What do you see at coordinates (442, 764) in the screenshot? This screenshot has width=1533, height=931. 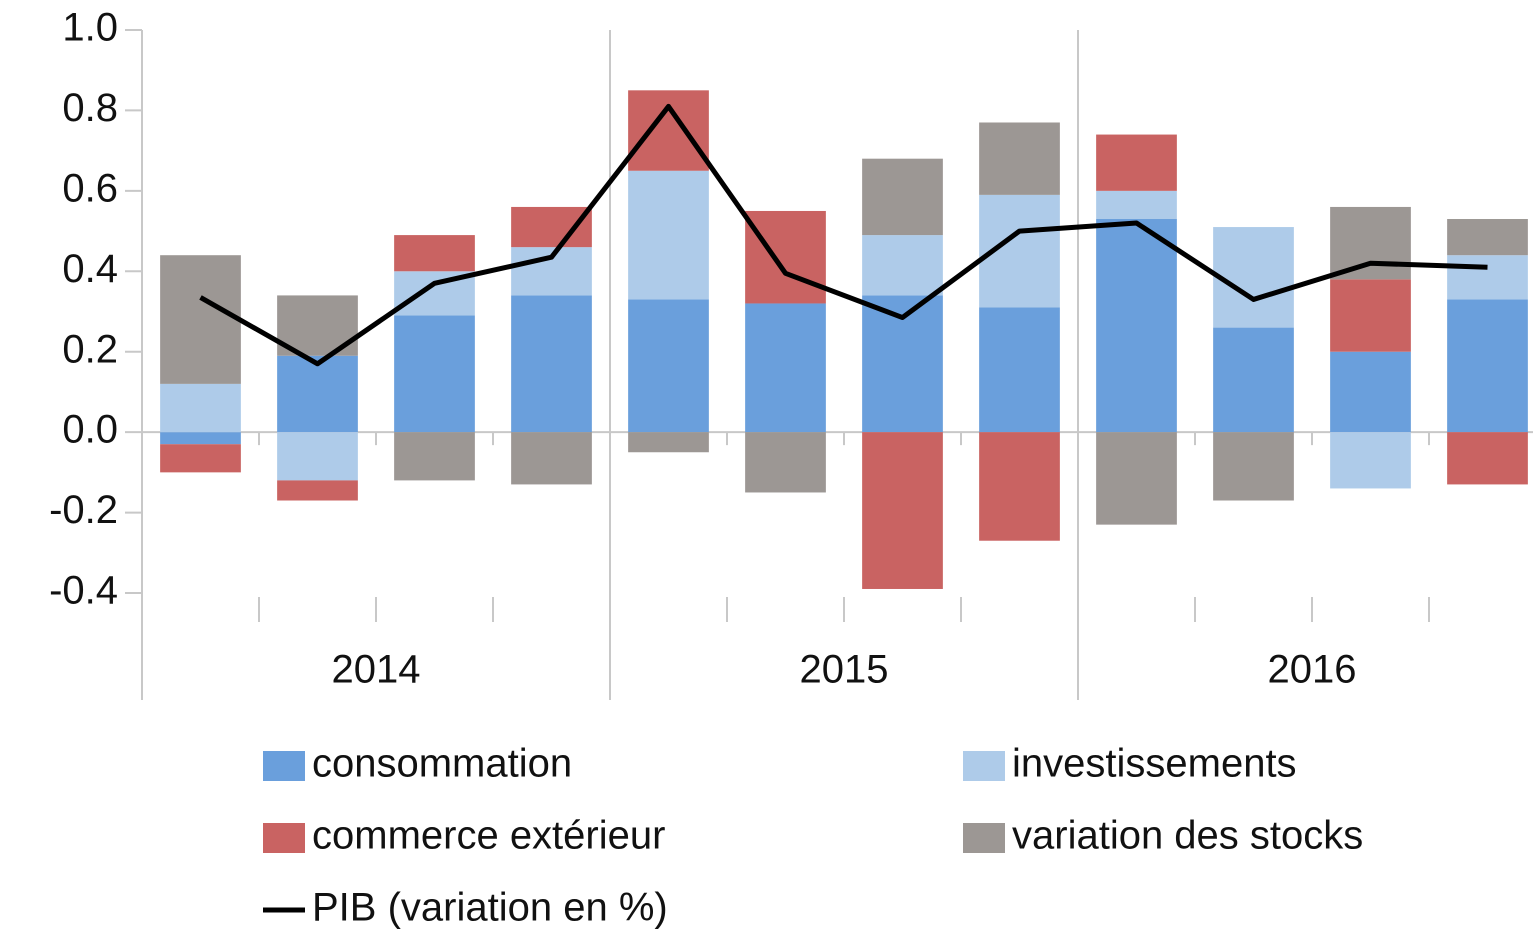 I see `legend-label: consommation` at bounding box center [442, 764].